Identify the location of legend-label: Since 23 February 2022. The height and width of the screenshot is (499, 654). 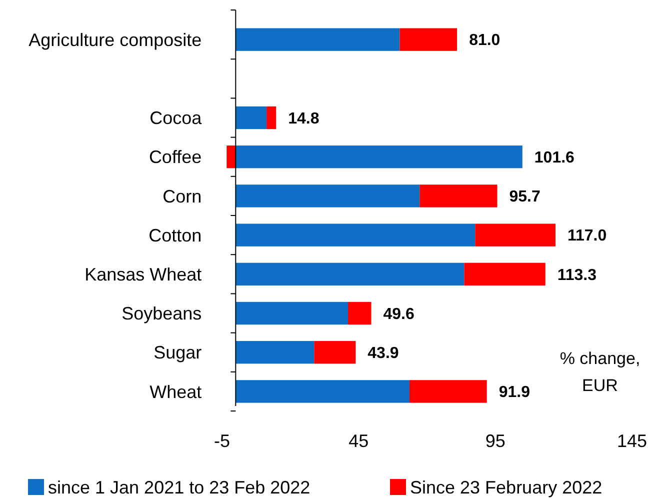
(506, 487).